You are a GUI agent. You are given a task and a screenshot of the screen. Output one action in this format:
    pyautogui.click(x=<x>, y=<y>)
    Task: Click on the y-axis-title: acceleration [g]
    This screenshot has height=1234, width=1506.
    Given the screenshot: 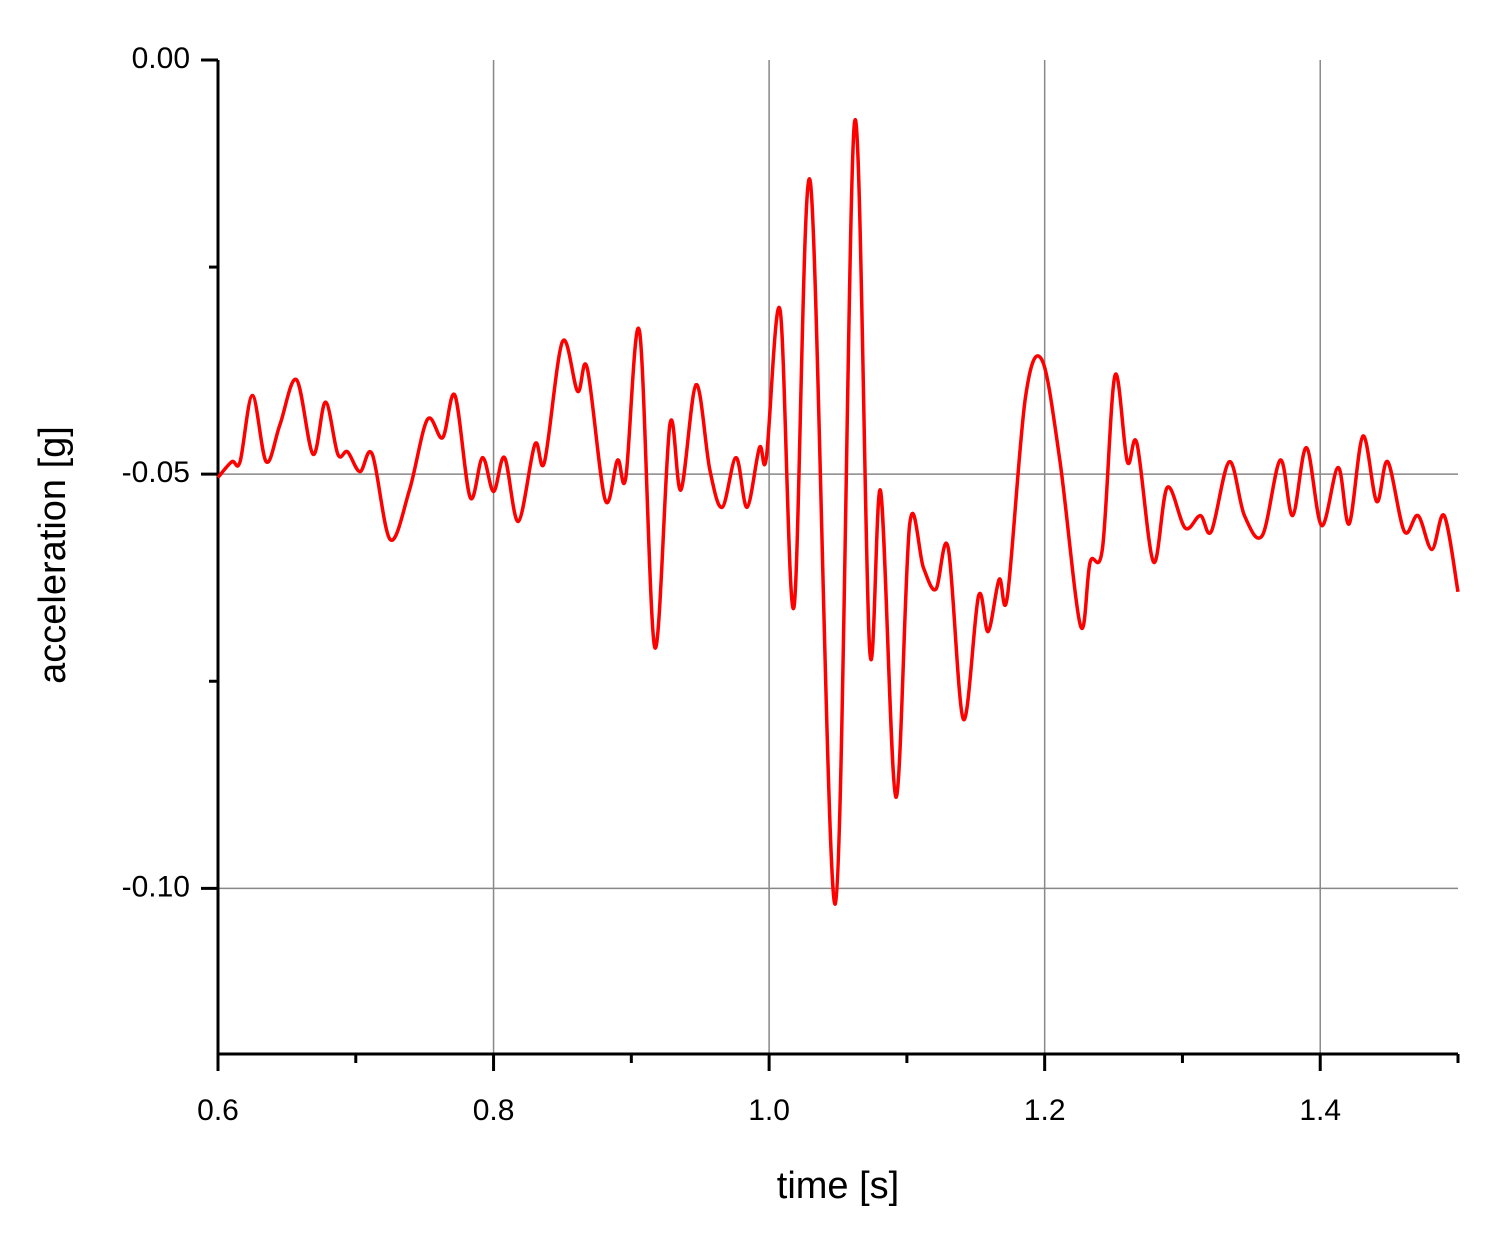 What is the action you would take?
    pyautogui.click(x=53, y=555)
    